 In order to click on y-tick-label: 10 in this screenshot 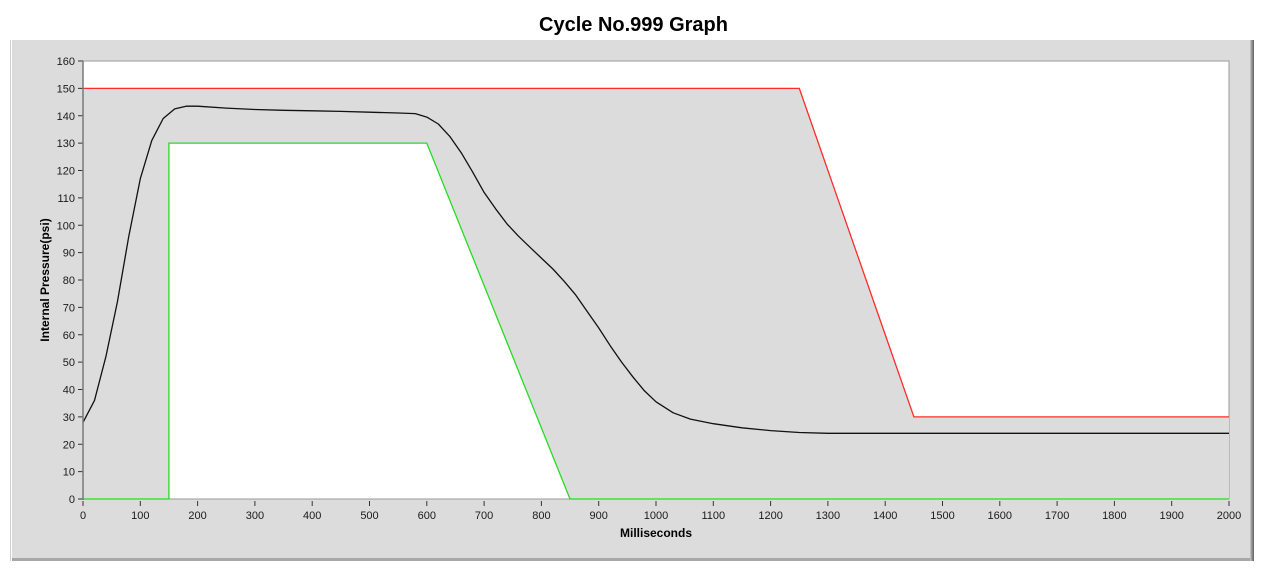, I will do `click(69, 473)`.